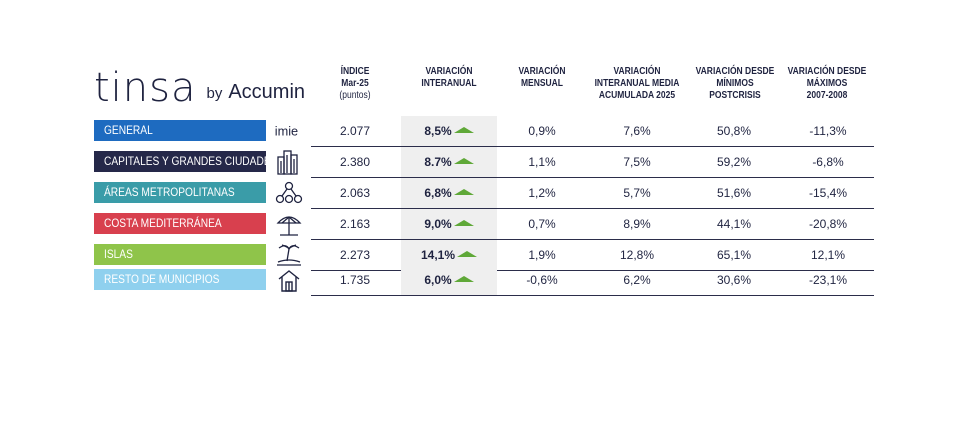 The height and width of the screenshot is (427, 973). I want to click on header-indice: ÍNDICE Mar-25 (puntos), so click(355, 84).